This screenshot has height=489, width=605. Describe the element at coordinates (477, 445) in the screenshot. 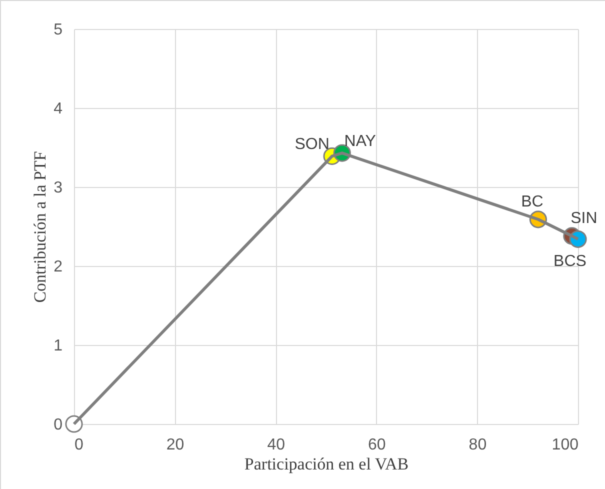

I see `x-tick-label: 80` at that location.